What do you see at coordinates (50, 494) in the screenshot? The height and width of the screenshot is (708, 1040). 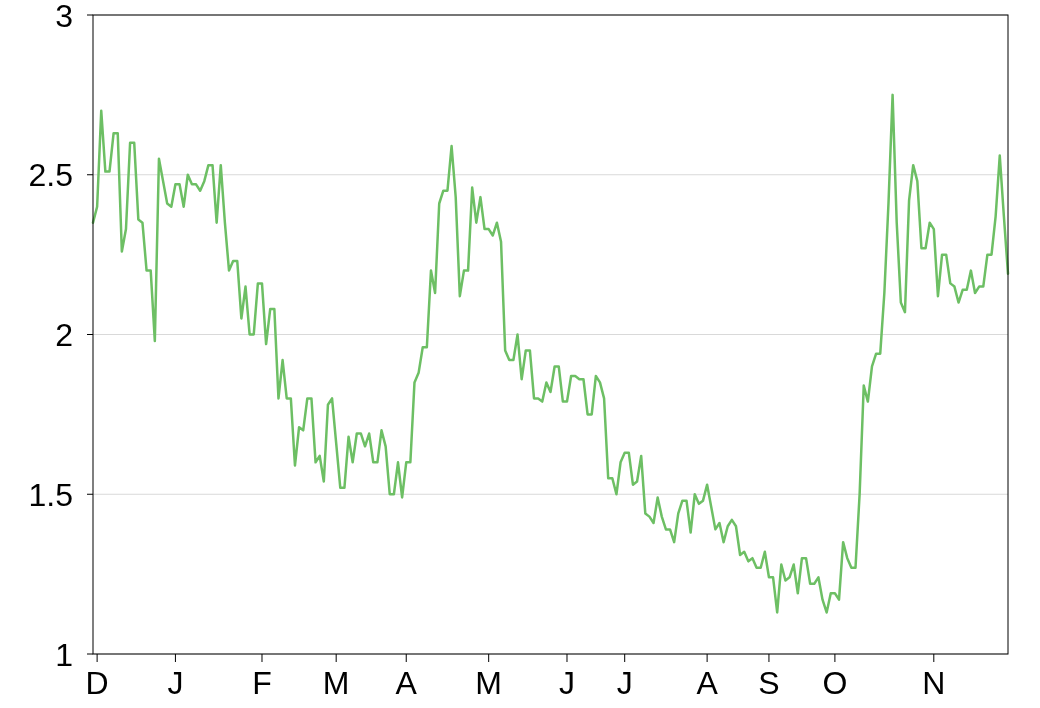 I see `y-tick-label: 1.5` at bounding box center [50, 494].